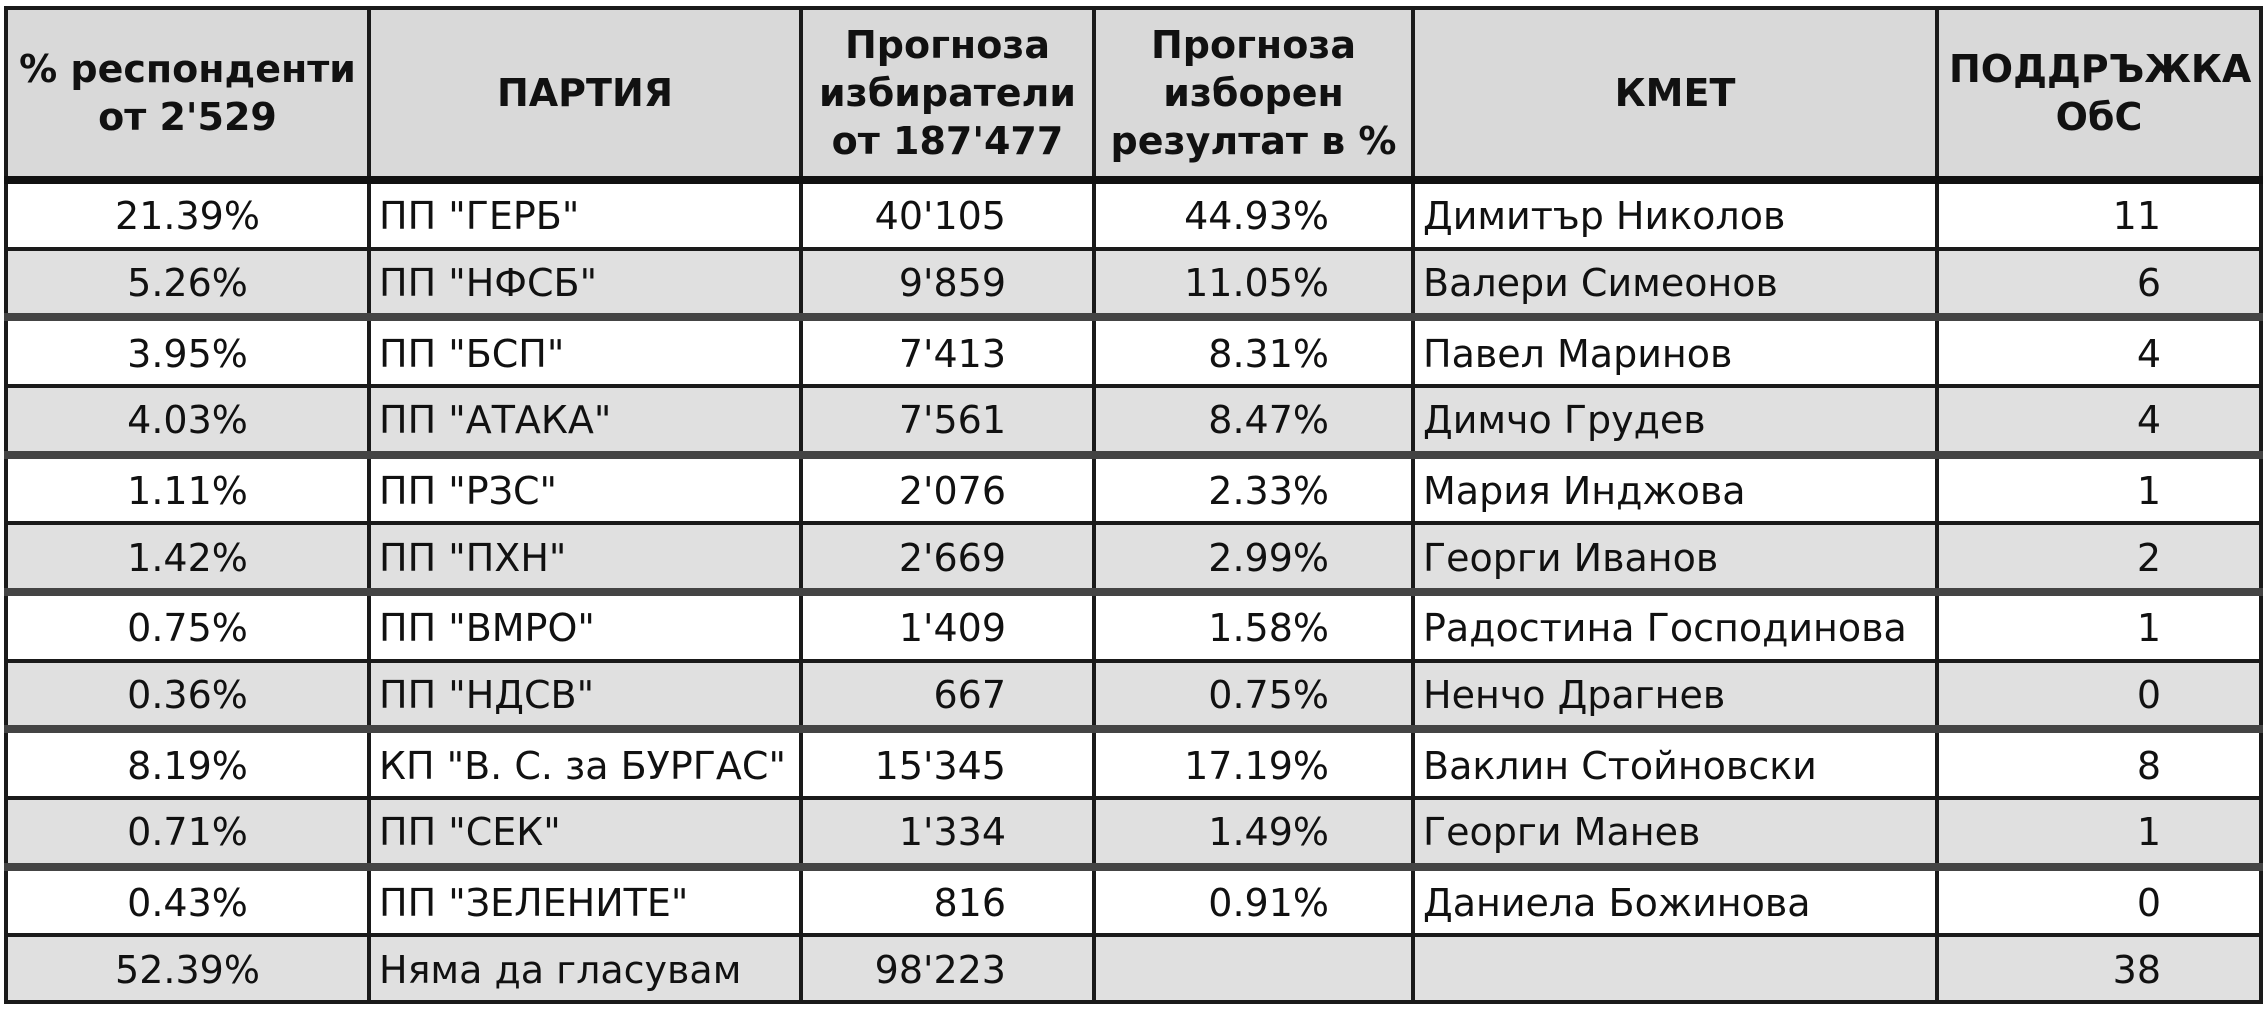 Image resolution: width=2263 pixels, height=1009 pixels. I want to click on result-cell: 2.99%, so click(1253, 557).